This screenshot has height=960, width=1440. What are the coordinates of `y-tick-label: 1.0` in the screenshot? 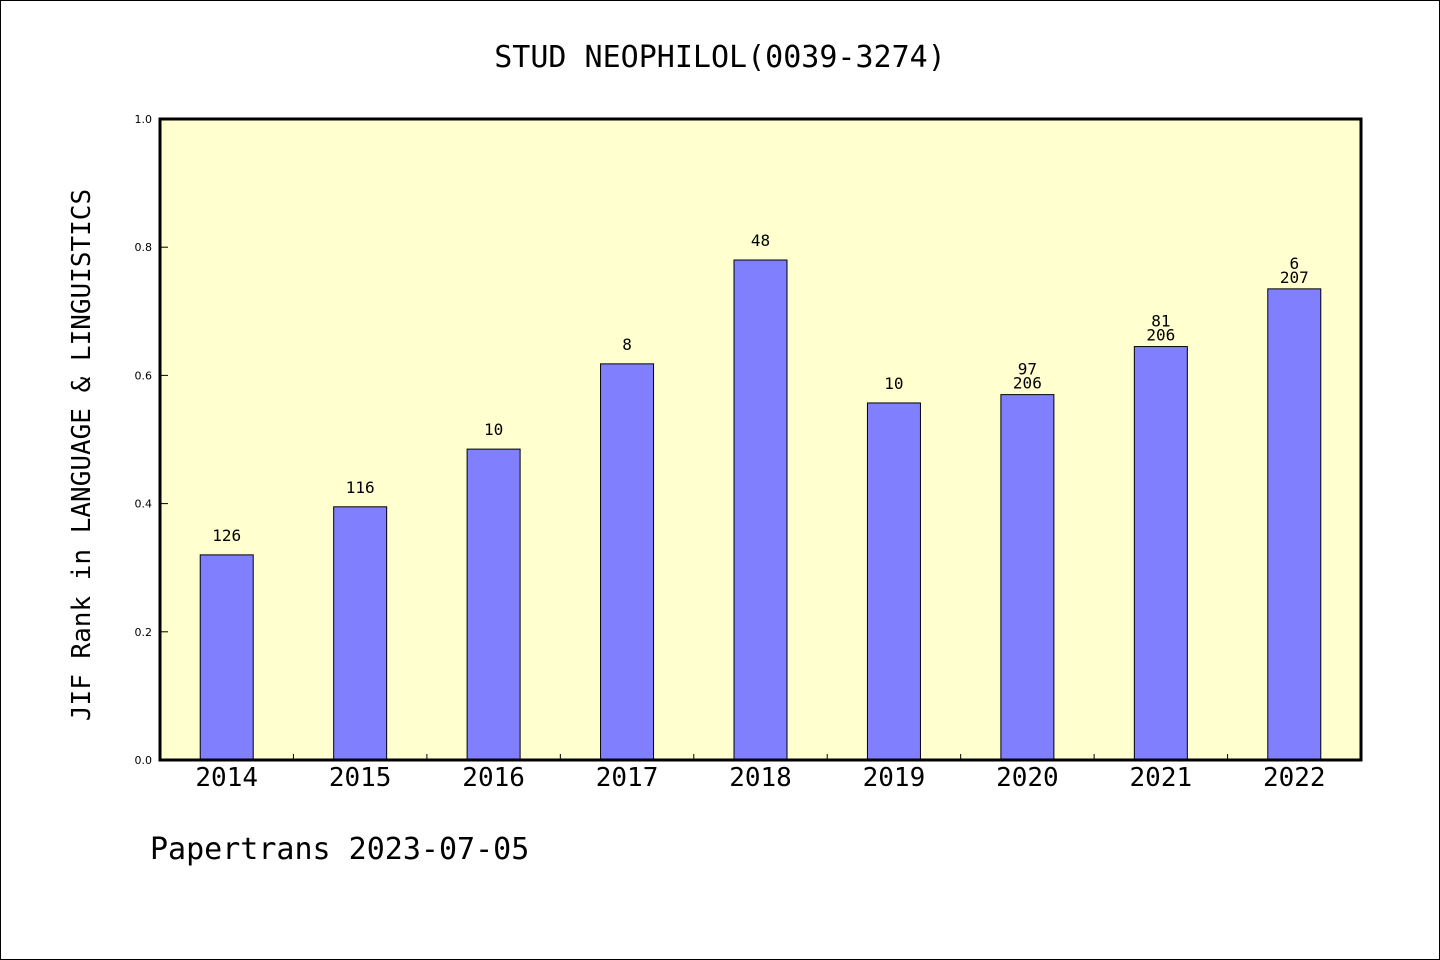 It's located at (144, 119).